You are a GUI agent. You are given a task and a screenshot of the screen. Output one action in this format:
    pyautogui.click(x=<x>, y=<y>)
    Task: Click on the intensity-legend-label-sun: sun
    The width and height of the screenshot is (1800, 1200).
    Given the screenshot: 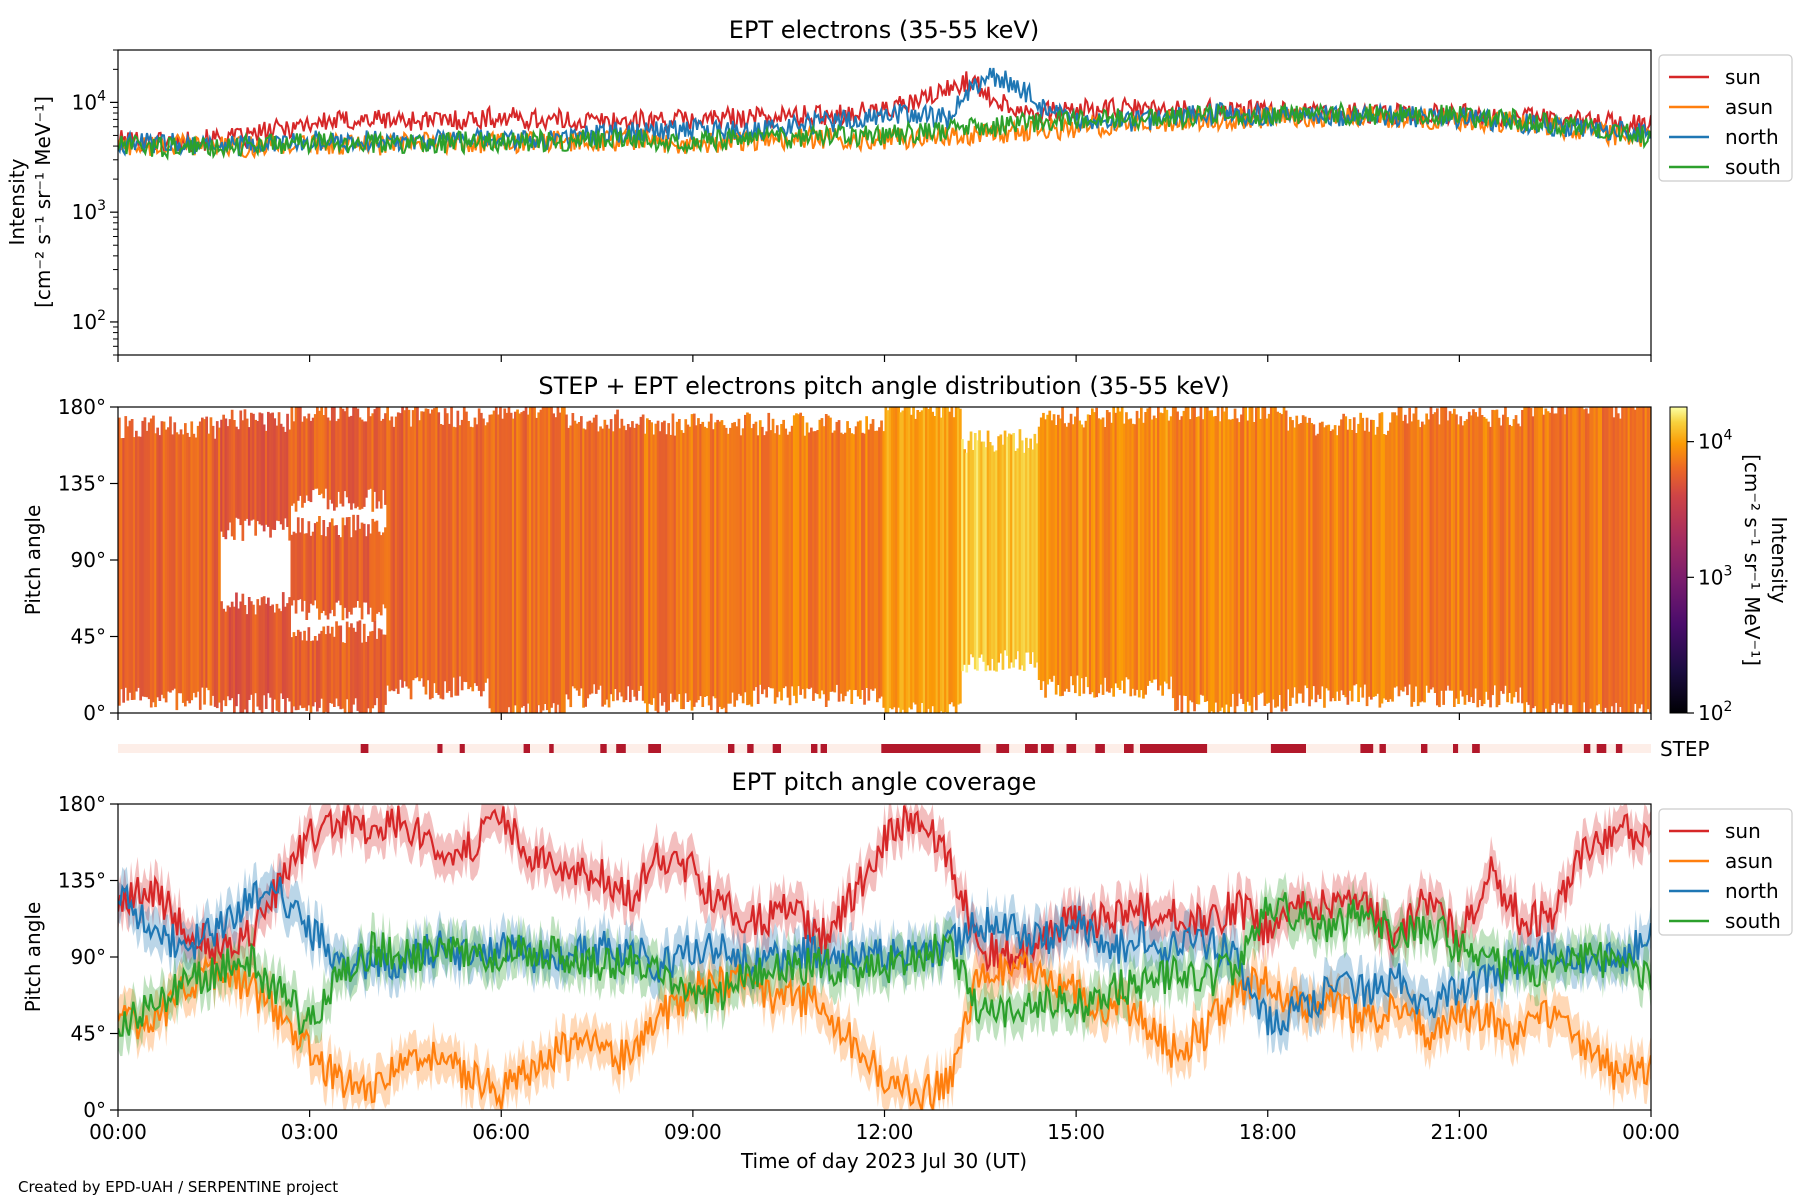 What is the action you would take?
    pyautogui.click(x=1743, y=77)
    